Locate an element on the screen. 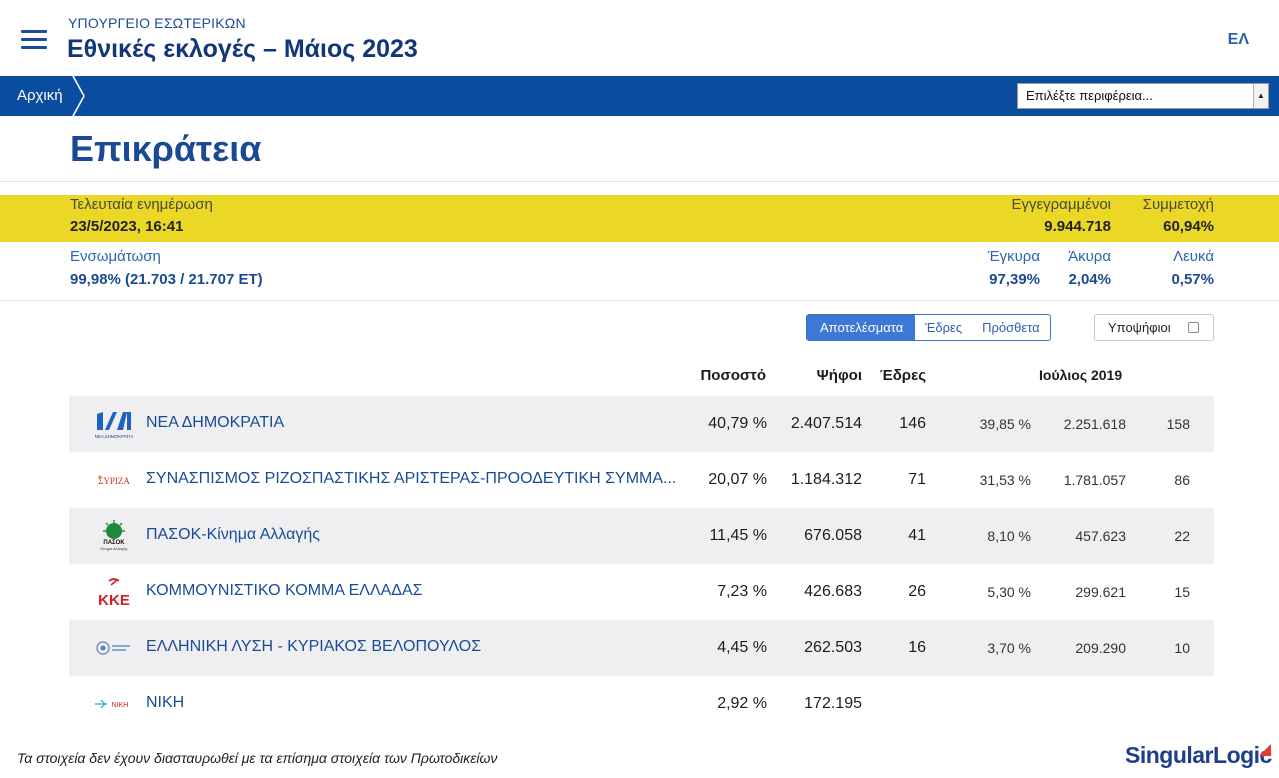 This screenshot has height=778, width=1279. party-seats: 16 is located at coordinates (917, 647).